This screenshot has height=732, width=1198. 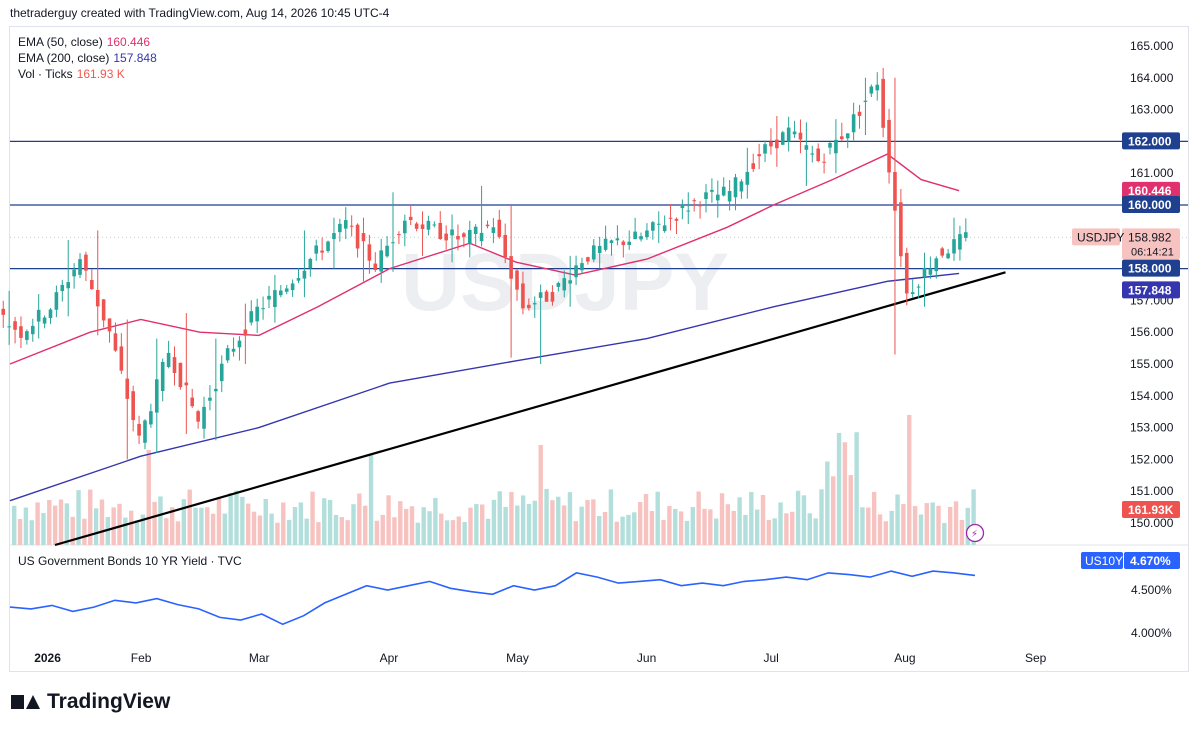 What do you see at coordinates (1100, 237) in the screenshot?
I see `symbol-tag: USDJPY` at bounding box center [1100, 237].